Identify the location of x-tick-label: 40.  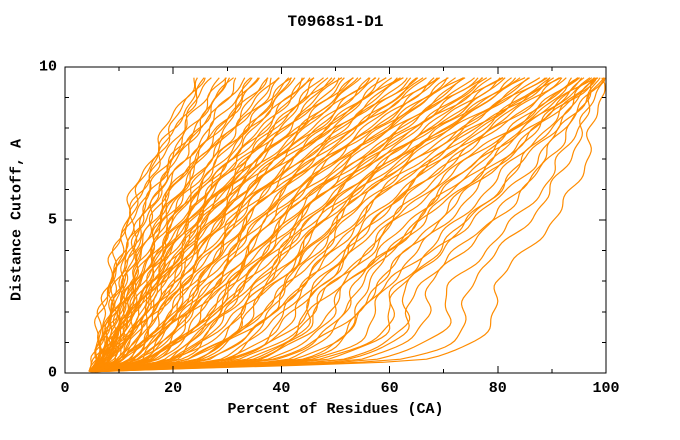
(281, 388).